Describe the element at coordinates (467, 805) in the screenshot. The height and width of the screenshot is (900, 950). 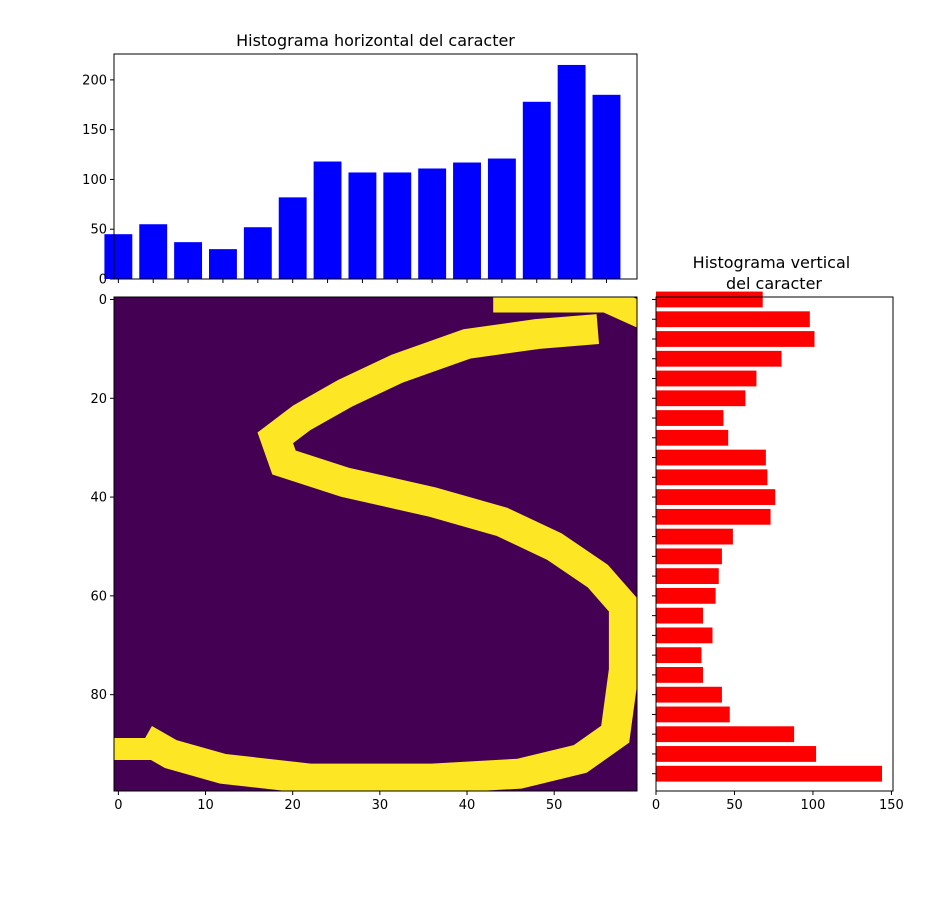
I see `x-tick-label: 40` at that location.